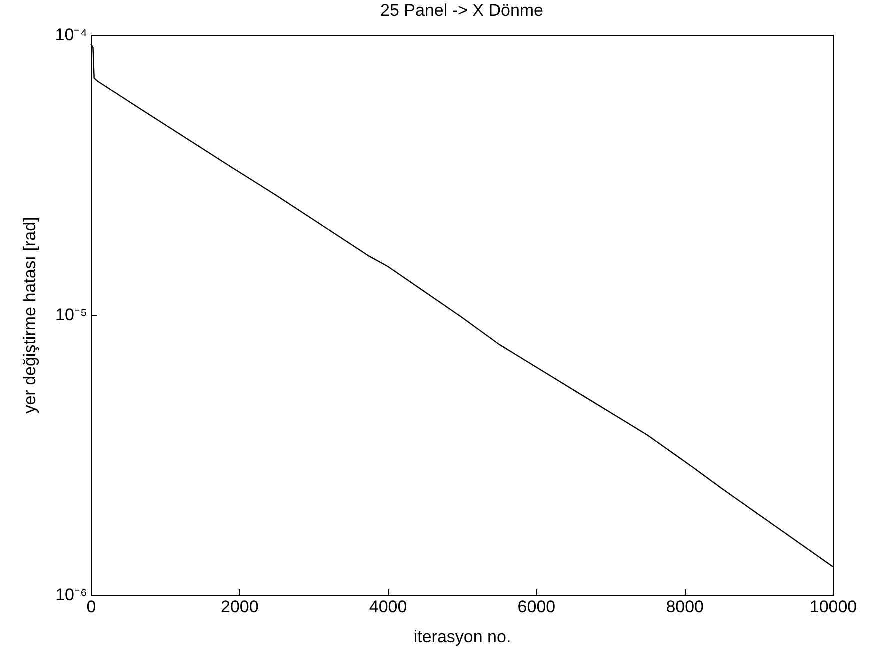 Image resolution: width=870 pixels, height=671 pixels. I want to click on y-tick-label: 10⁻⁵, so click(72, 315).